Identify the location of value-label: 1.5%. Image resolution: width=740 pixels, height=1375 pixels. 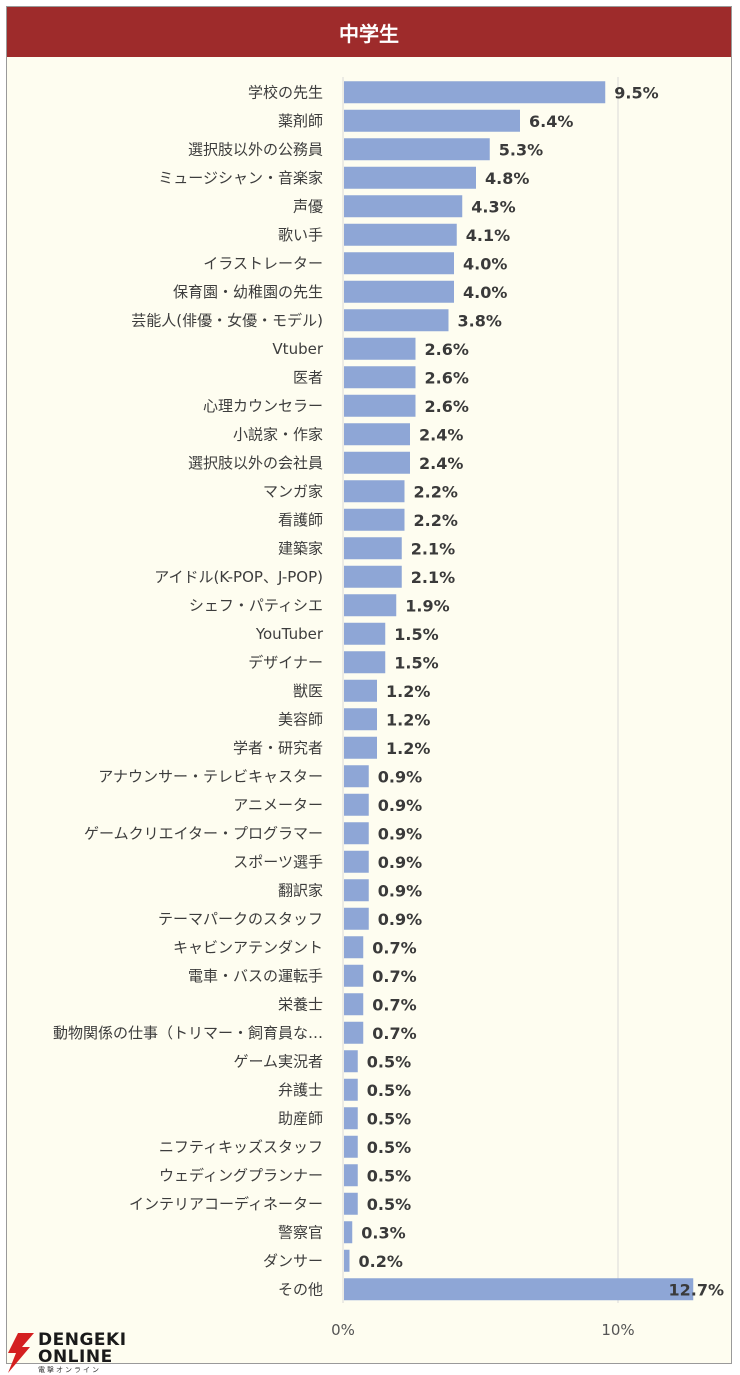
(416, 662).